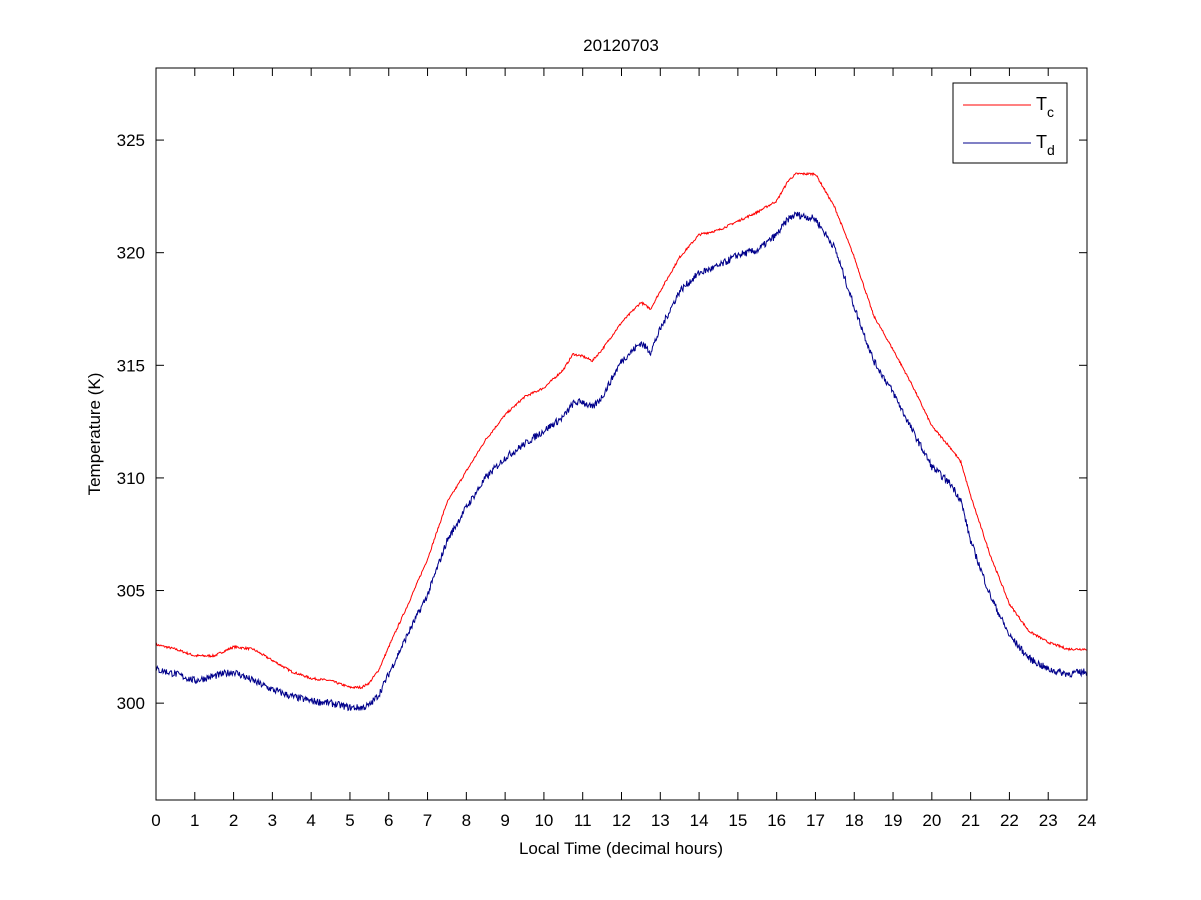 Image resolution: width=1201 pixels, height=900 pixels. What do you see at coordinates (388, 820) in the screenshot?
I see `x-tick-label-6: 6` at bounding box center [388, 820].